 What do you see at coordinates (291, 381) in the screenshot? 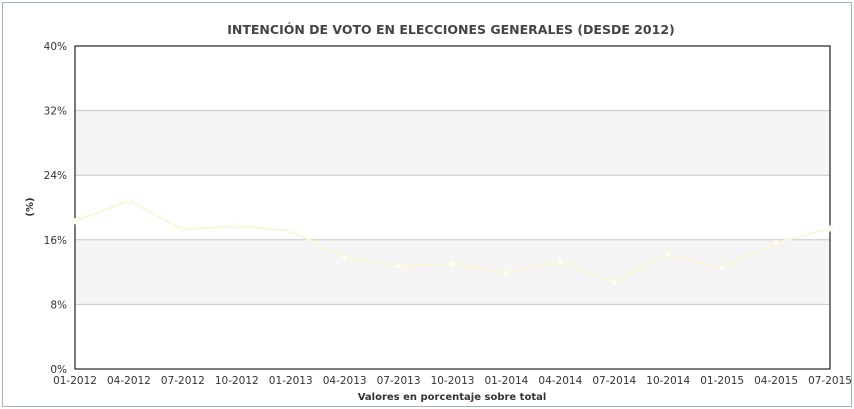
I see `x-tick-label: 01-2013` at bounding box center [291, 381].